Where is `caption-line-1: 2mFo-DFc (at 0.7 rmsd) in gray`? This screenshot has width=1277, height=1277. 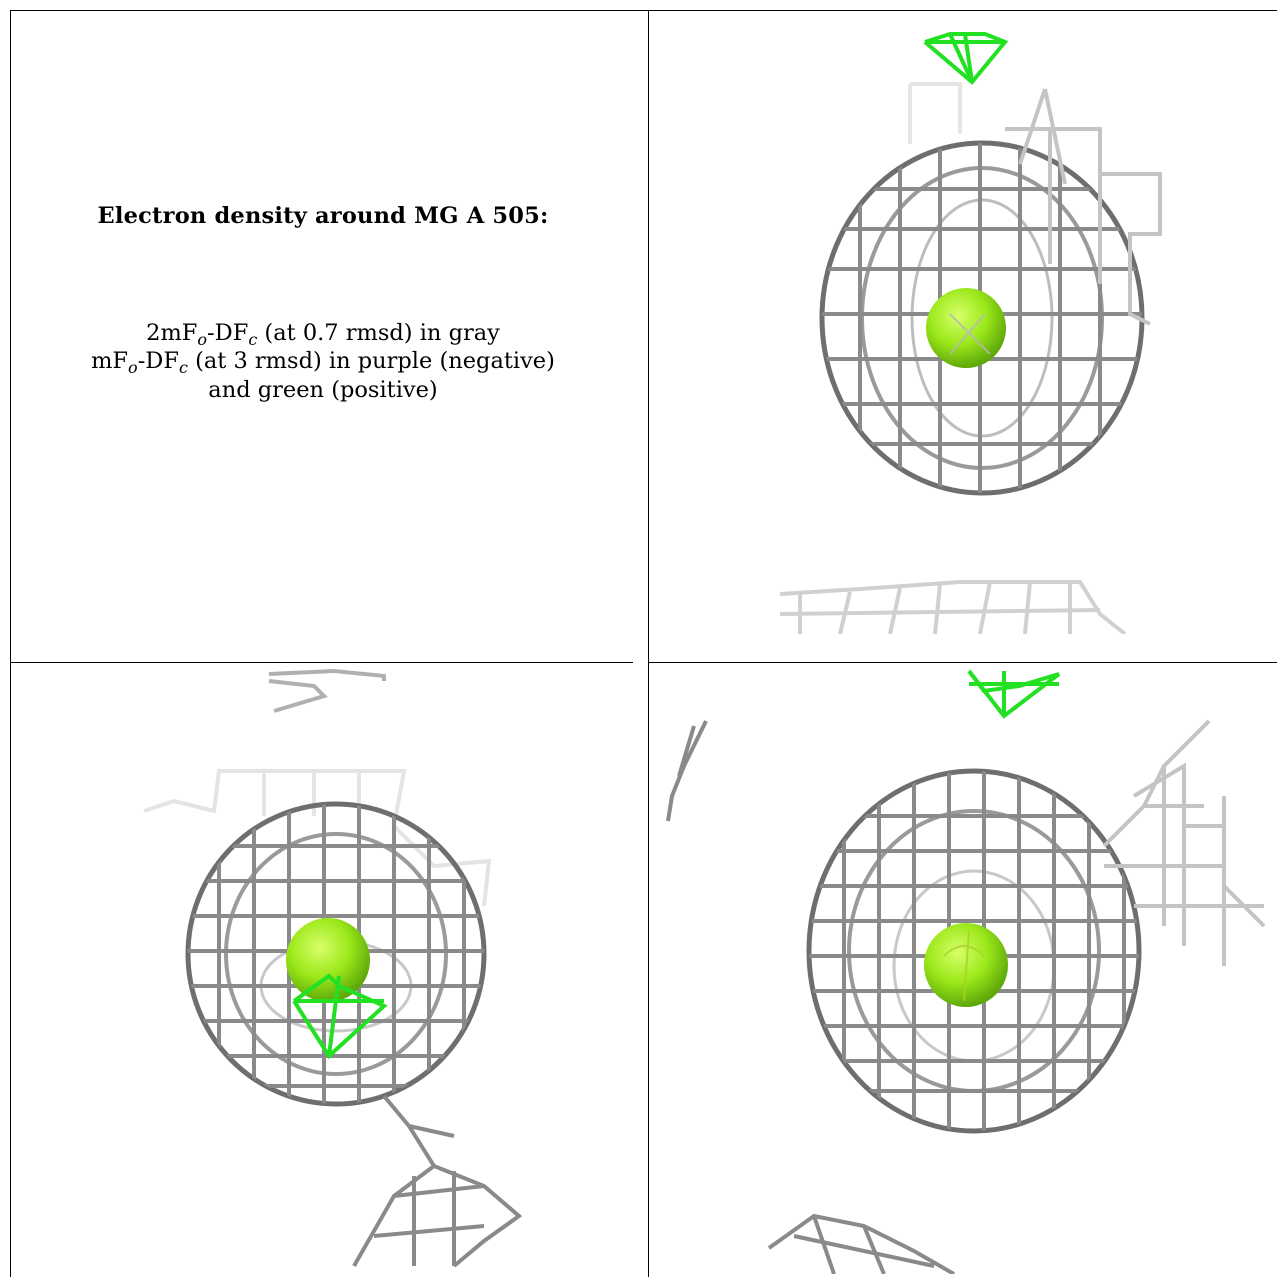 caption-line-1: 2mFo-DFc (at 0.7 rmsd) in gray is located at coordinates (323, 334).